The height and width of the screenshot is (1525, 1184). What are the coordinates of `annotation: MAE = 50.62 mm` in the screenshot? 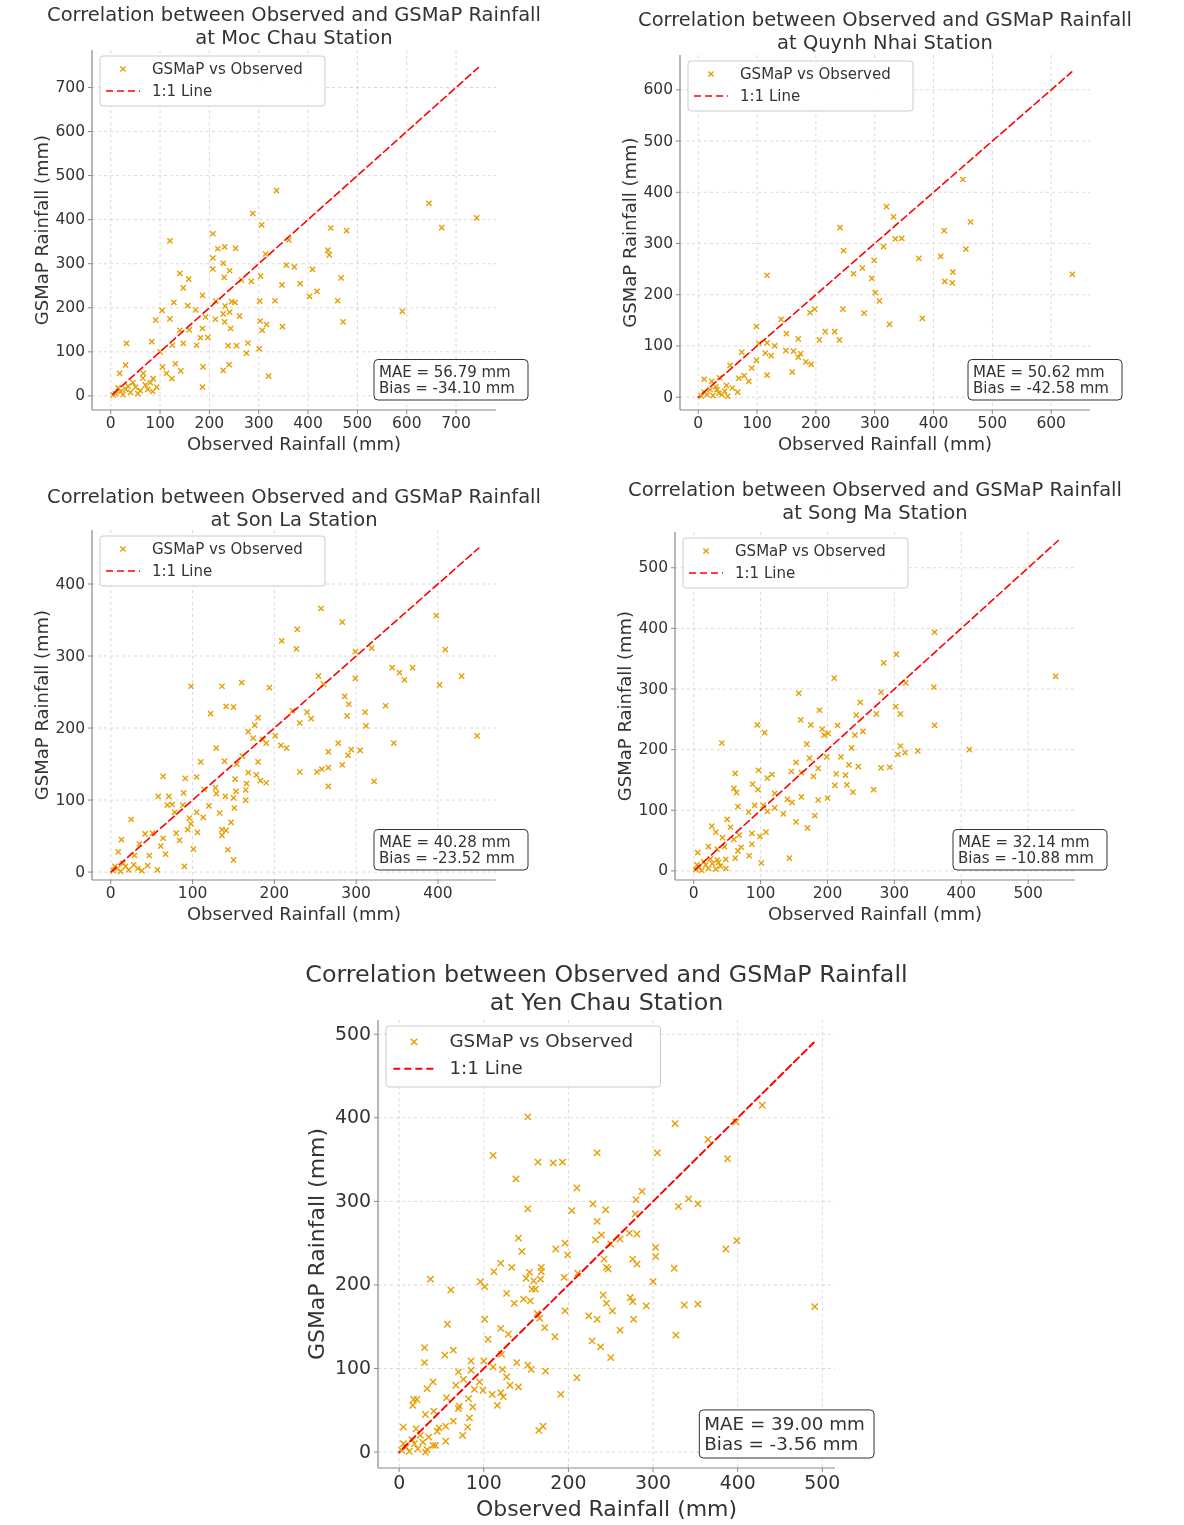 It's located at (1039, 371).